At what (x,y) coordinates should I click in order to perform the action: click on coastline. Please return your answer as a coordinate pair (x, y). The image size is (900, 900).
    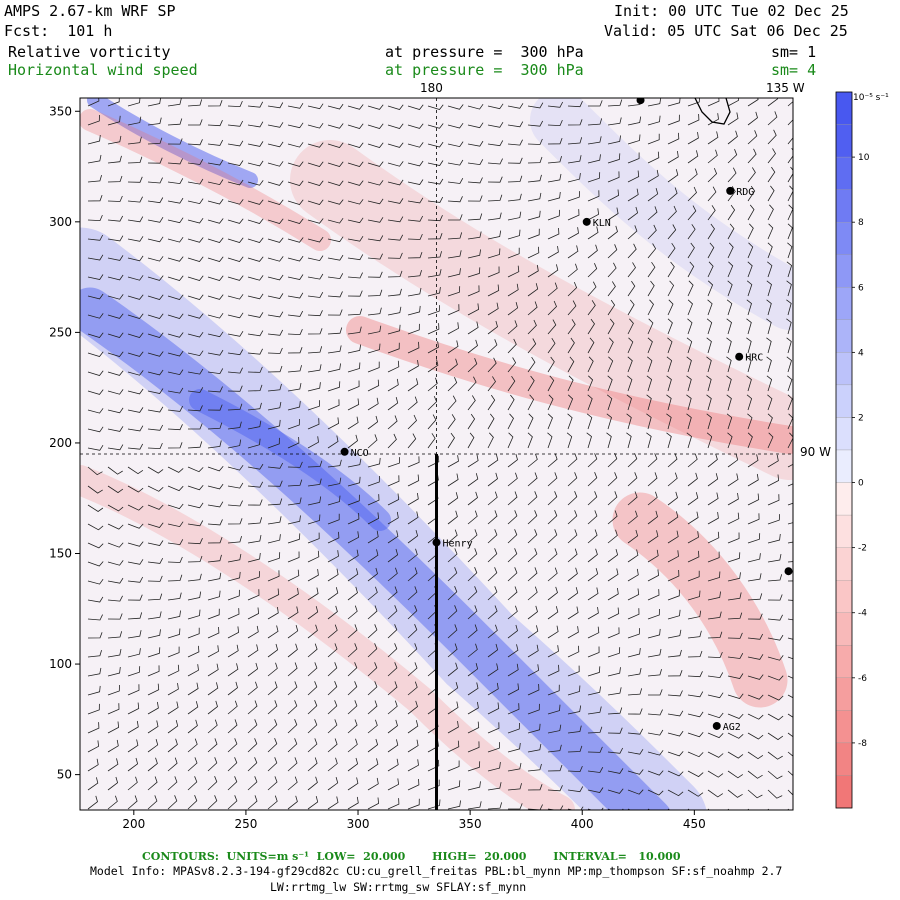
    Looking at the image, I should click on (712, 111).